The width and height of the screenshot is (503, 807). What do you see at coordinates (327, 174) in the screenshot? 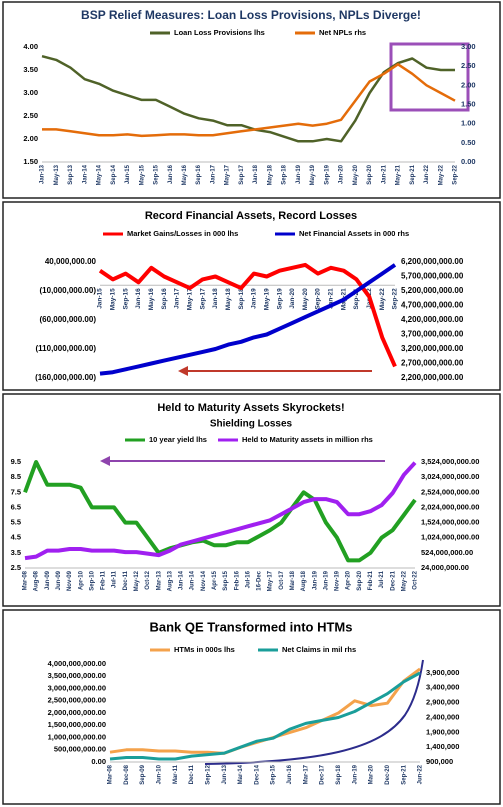
I see `x-tick-label: Sep-19` at bounding box center [327, 174].